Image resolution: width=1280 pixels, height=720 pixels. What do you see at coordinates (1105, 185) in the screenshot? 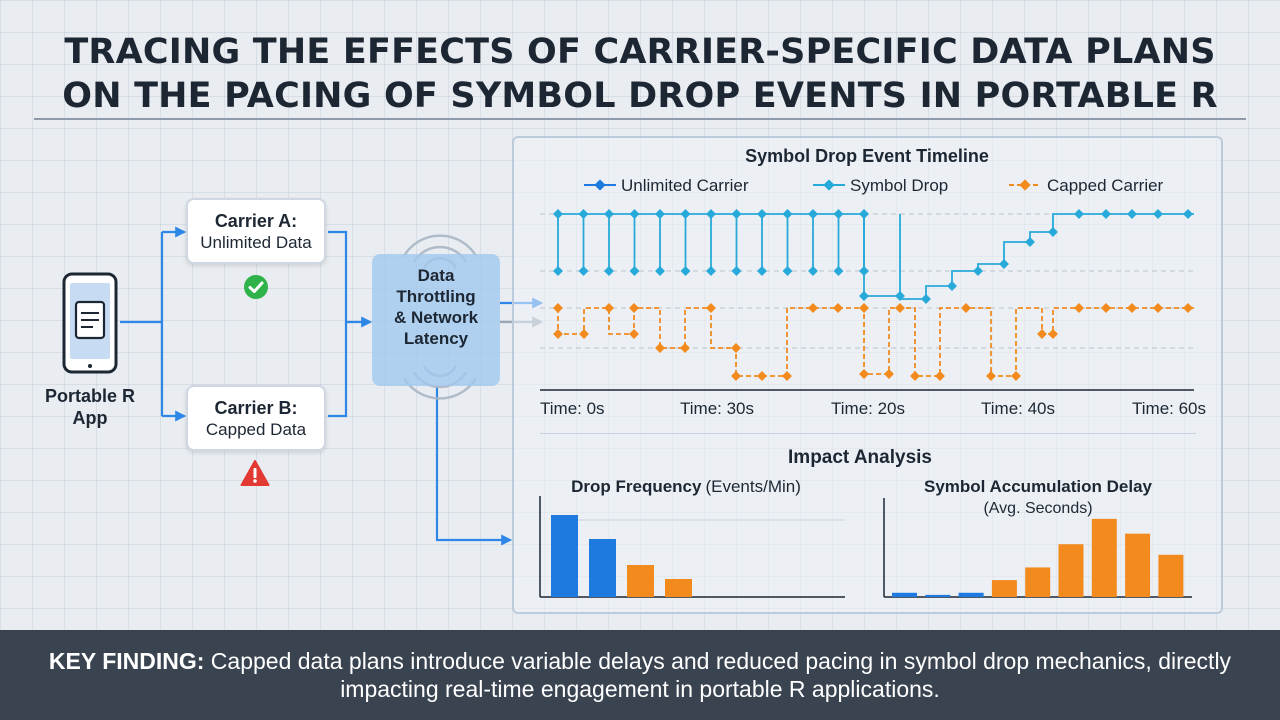
I see `legend-capped-carrier-label: Capped Carrier` at bounding box center [1105, 185].